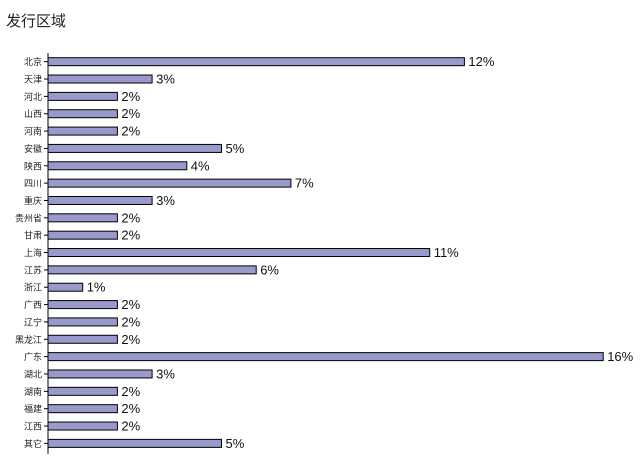 This screenshot has height=476, width=642. I want to click on category-label: 广西, so click(33, 305).